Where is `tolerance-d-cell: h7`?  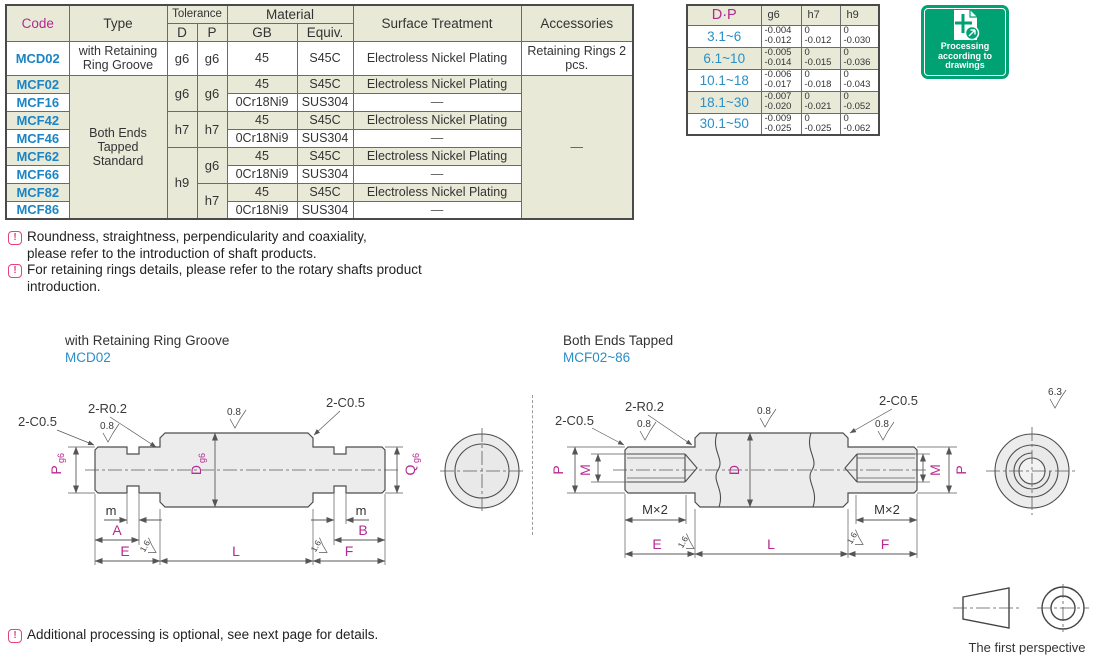
tolerance-d-cell: h7 is located at coordinates (182, 129).